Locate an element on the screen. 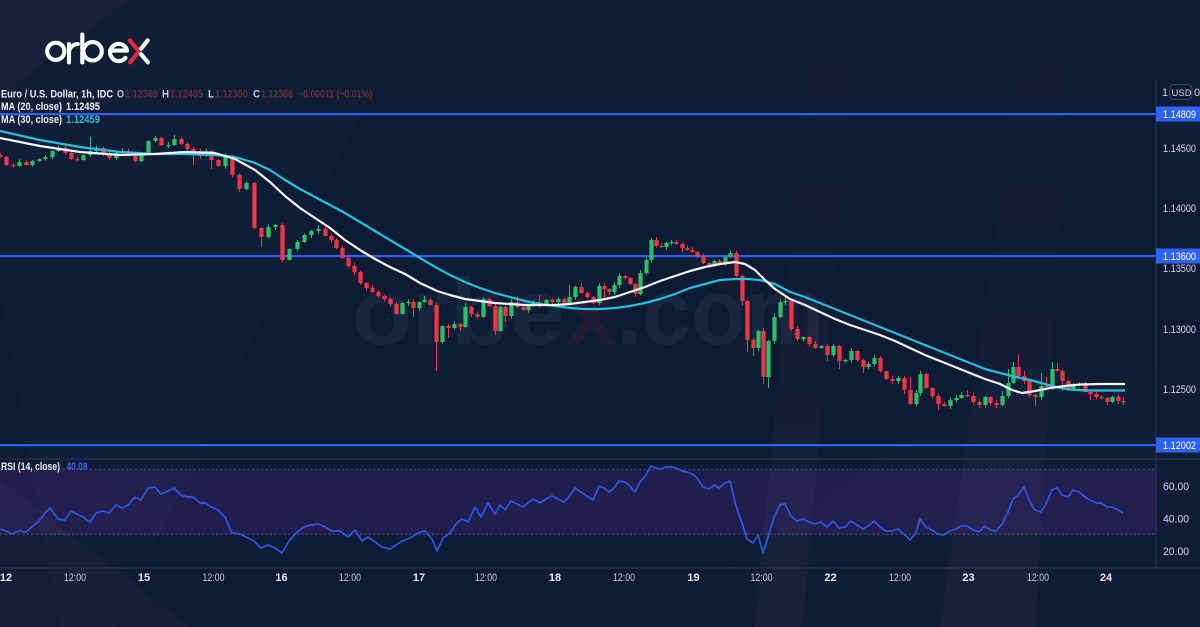 Image resolution: width=1200 pixels, height=627 pixels. svg-text: MA (20, close) is located at coordinates (31, 107).